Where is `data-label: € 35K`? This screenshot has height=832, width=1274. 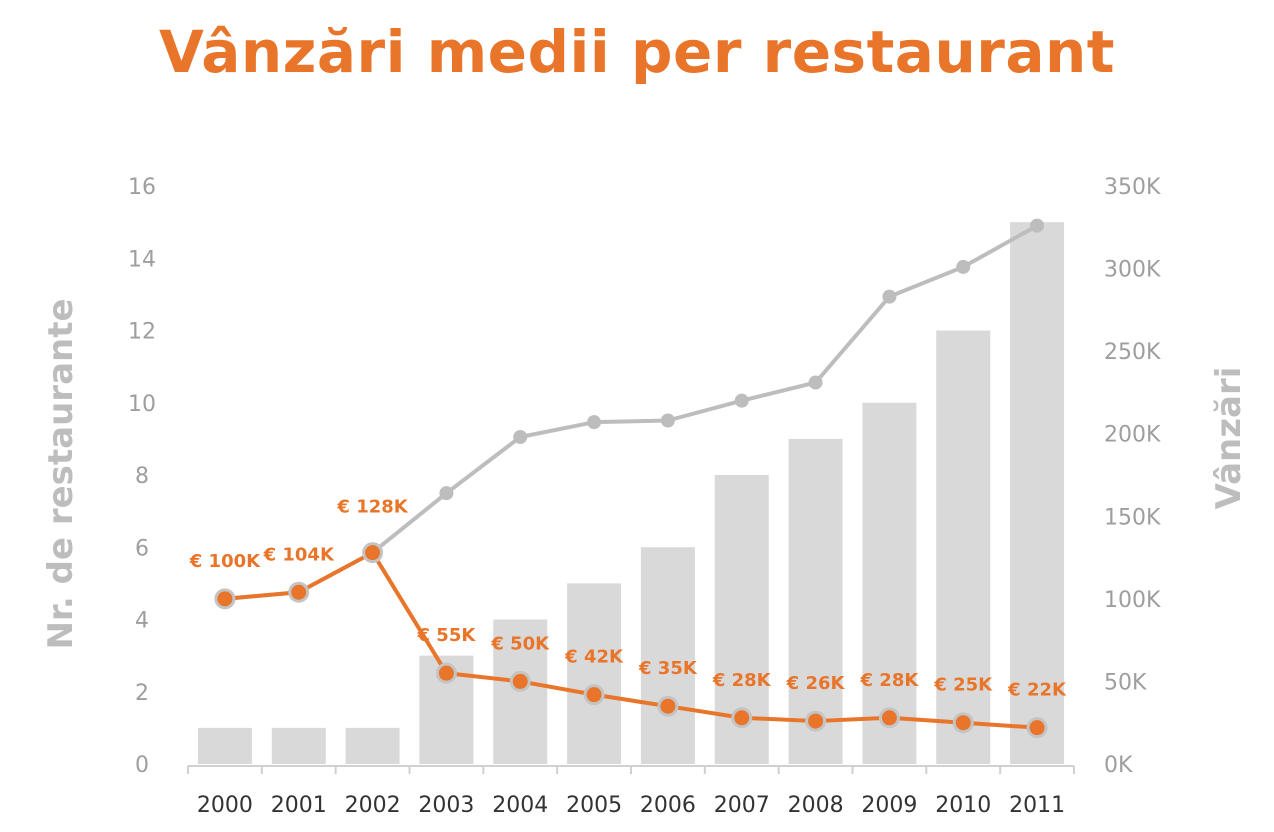 data-label: € 35K is located at coordinates (668, 668).